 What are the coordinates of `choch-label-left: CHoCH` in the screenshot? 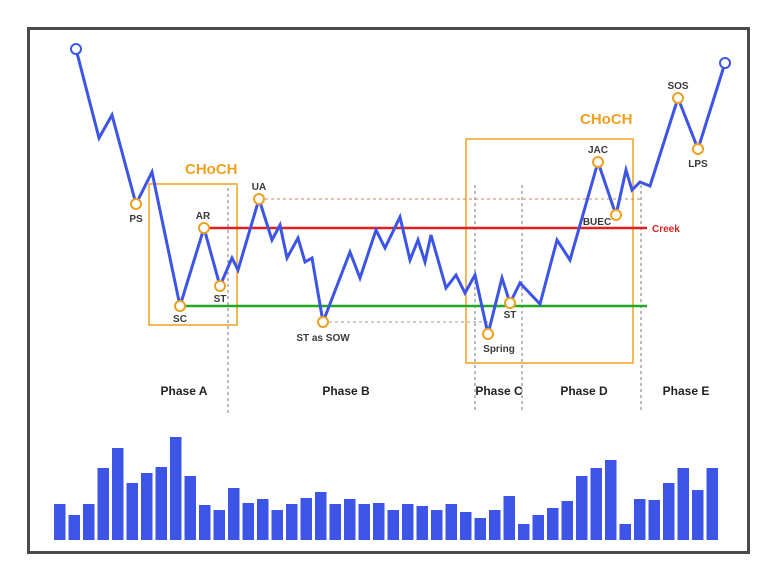 It's located at (211, 169).